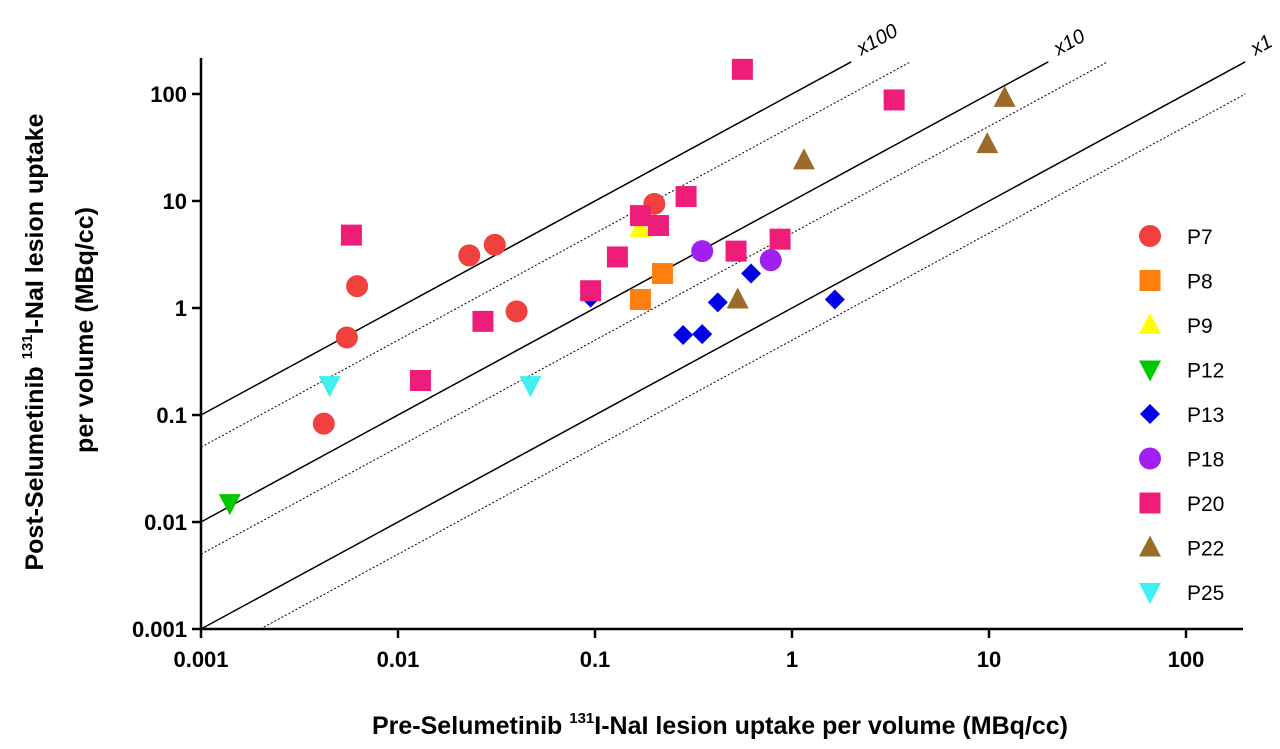 The image size is (1280, 749). What do you see at coordinates (168, 94) in the screenshot?
I see `y-tick-label: 100` at bounding box center [168, 94].